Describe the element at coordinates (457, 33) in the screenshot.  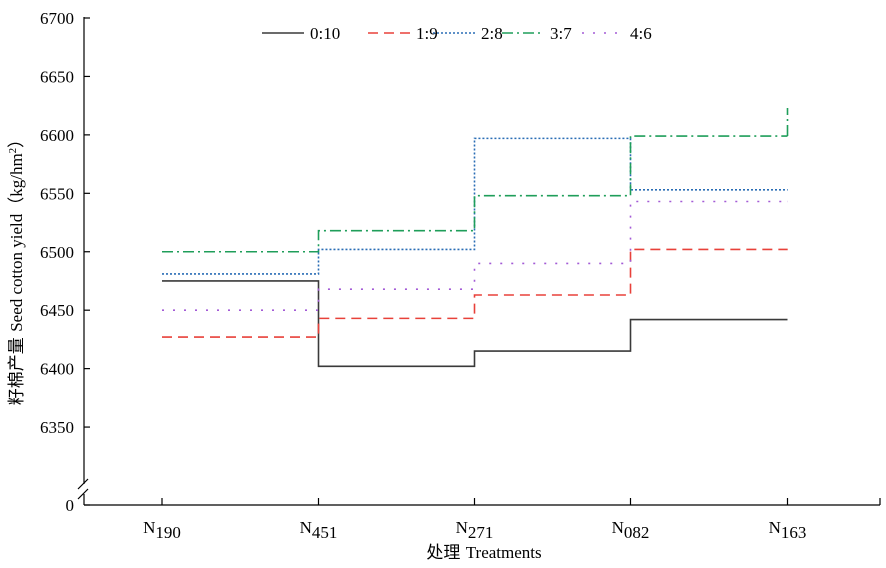
I see `legend: 0:10 1:9 2:8 3:7 4:6` at that location.